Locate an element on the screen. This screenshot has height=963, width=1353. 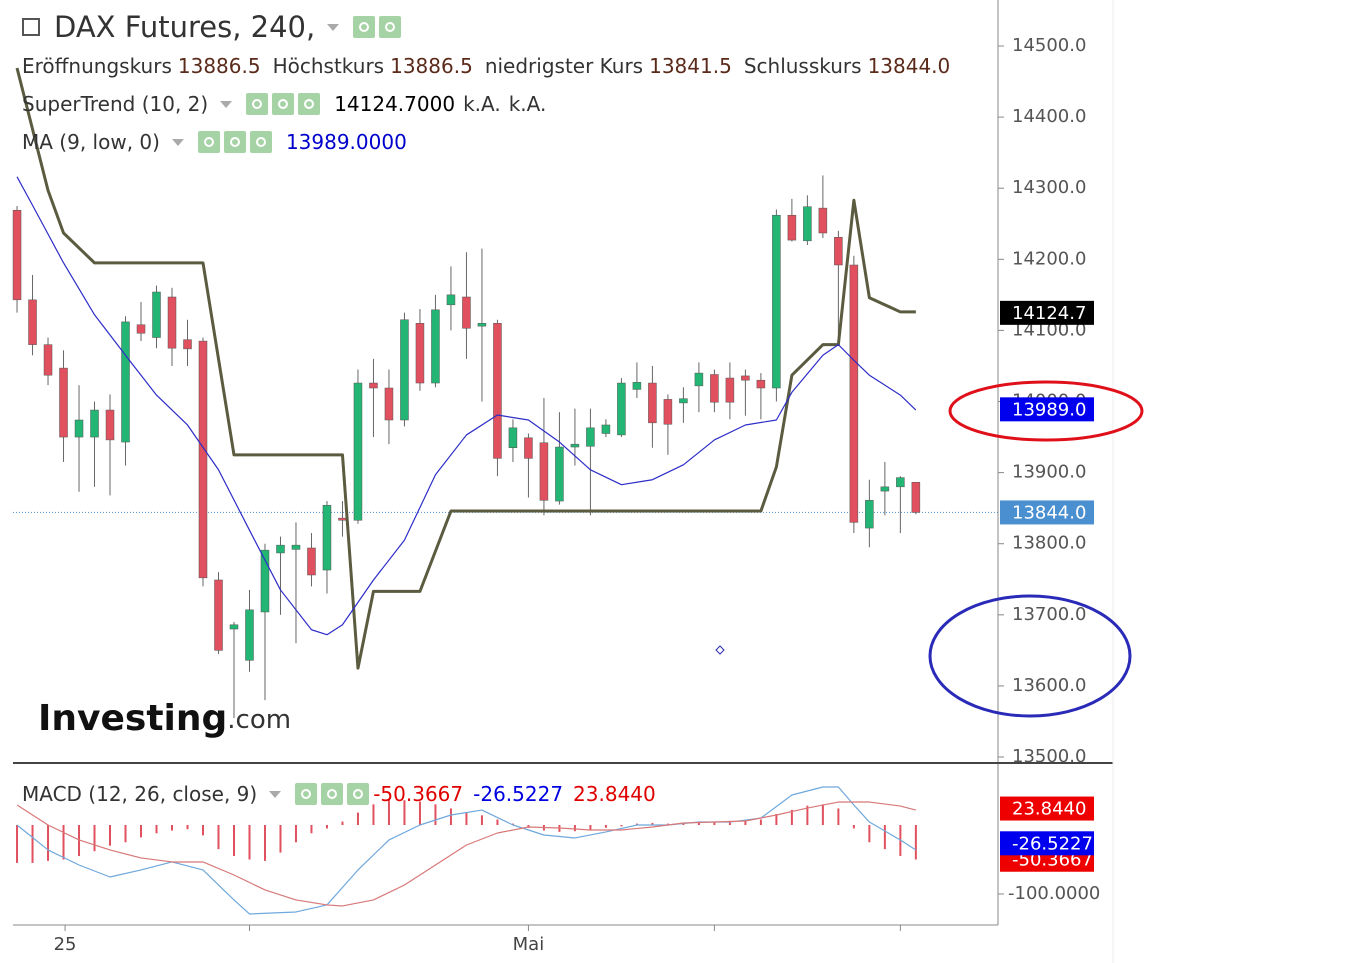
ma-row: MA (9, low, 0) 13989.0000 is located at coordinates (218, 142).